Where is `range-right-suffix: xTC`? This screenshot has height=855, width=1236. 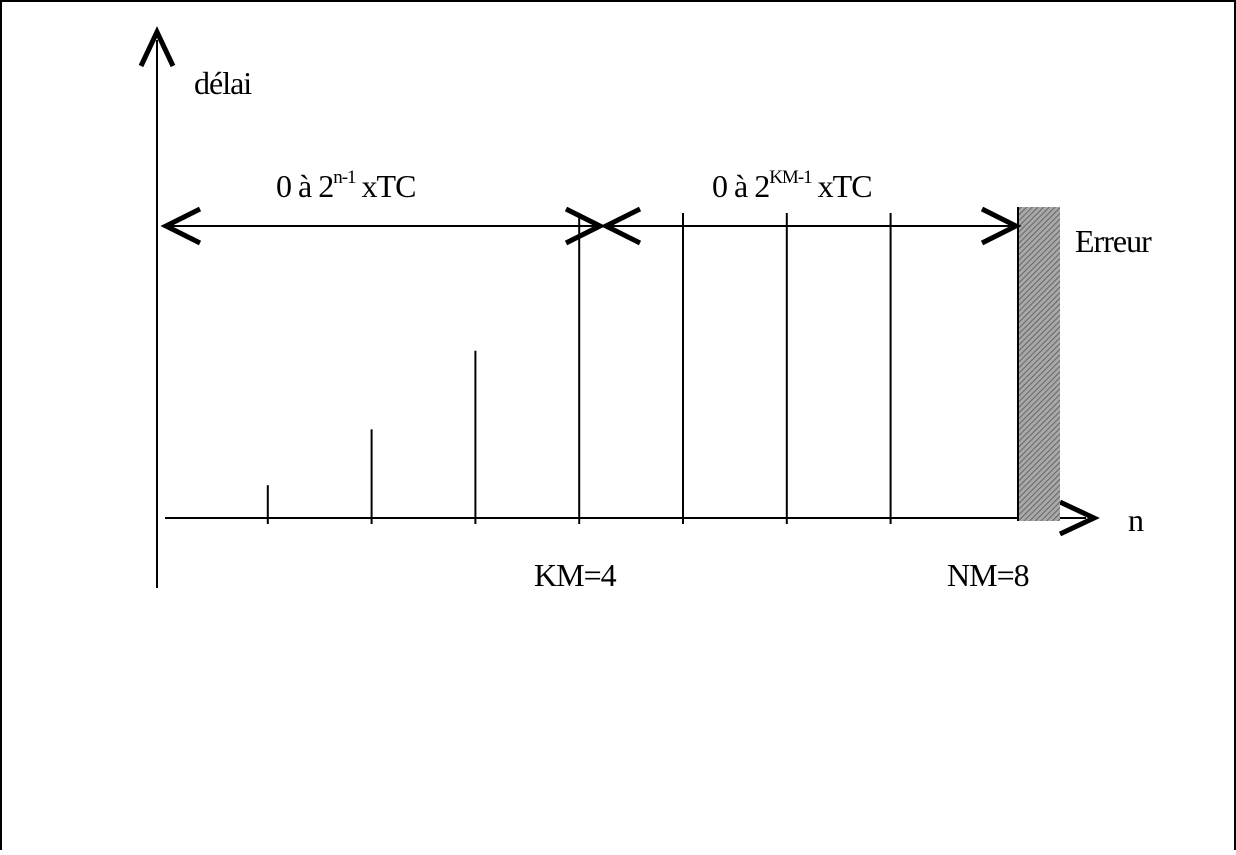
range-right-suffix: xTC is located at coordinates (845, 186).